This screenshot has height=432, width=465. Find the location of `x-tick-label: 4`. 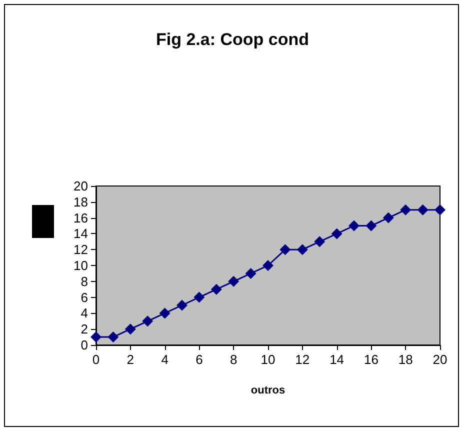

x-tick-label: 4 is located at coordinates (164, 359).